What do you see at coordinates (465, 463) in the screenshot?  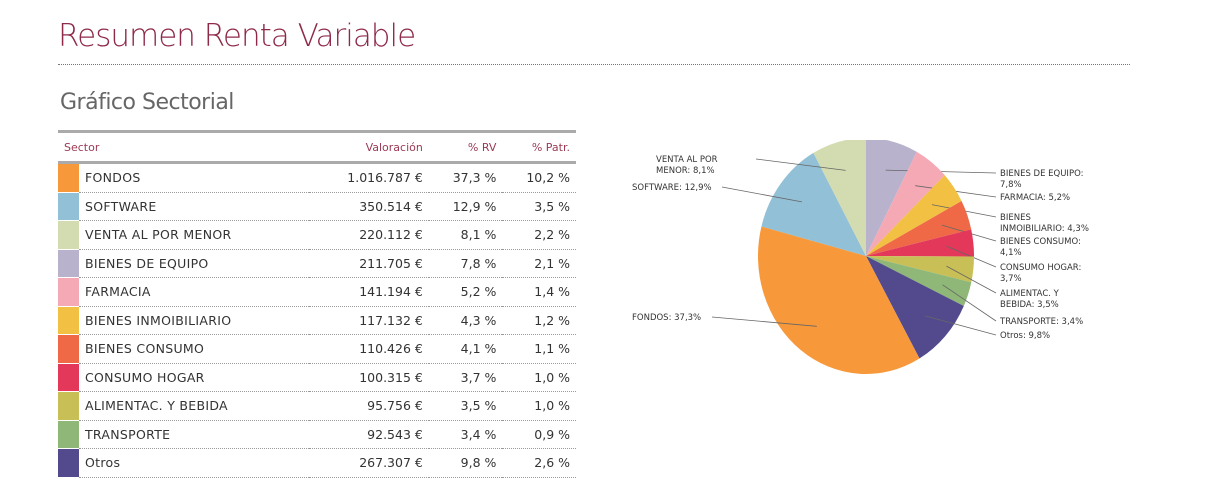 I see `pct-rv: 9,8 %` at bounding box center [465, 463].